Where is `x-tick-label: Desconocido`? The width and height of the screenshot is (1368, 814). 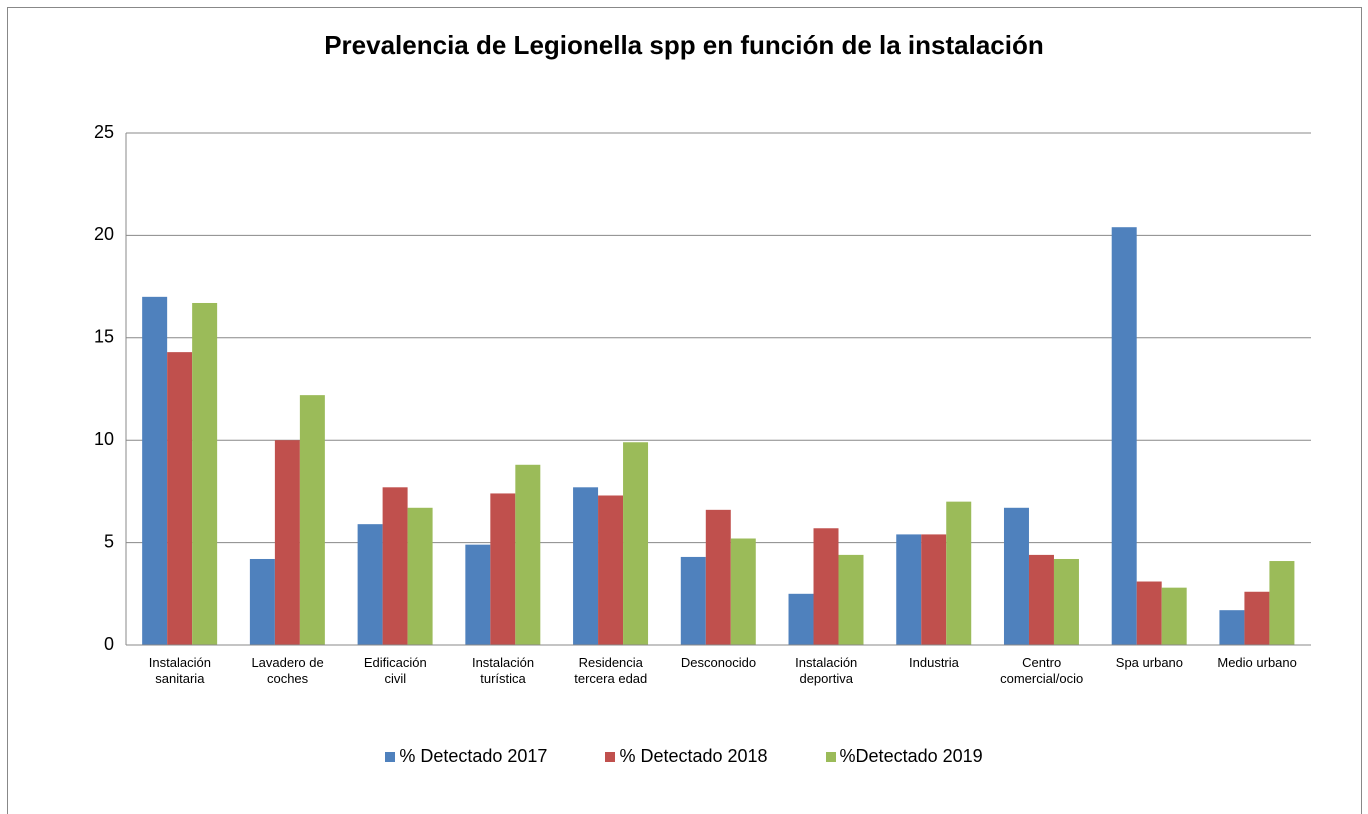
x-tick-label: Desconocido is located at coordinates (718, 662).